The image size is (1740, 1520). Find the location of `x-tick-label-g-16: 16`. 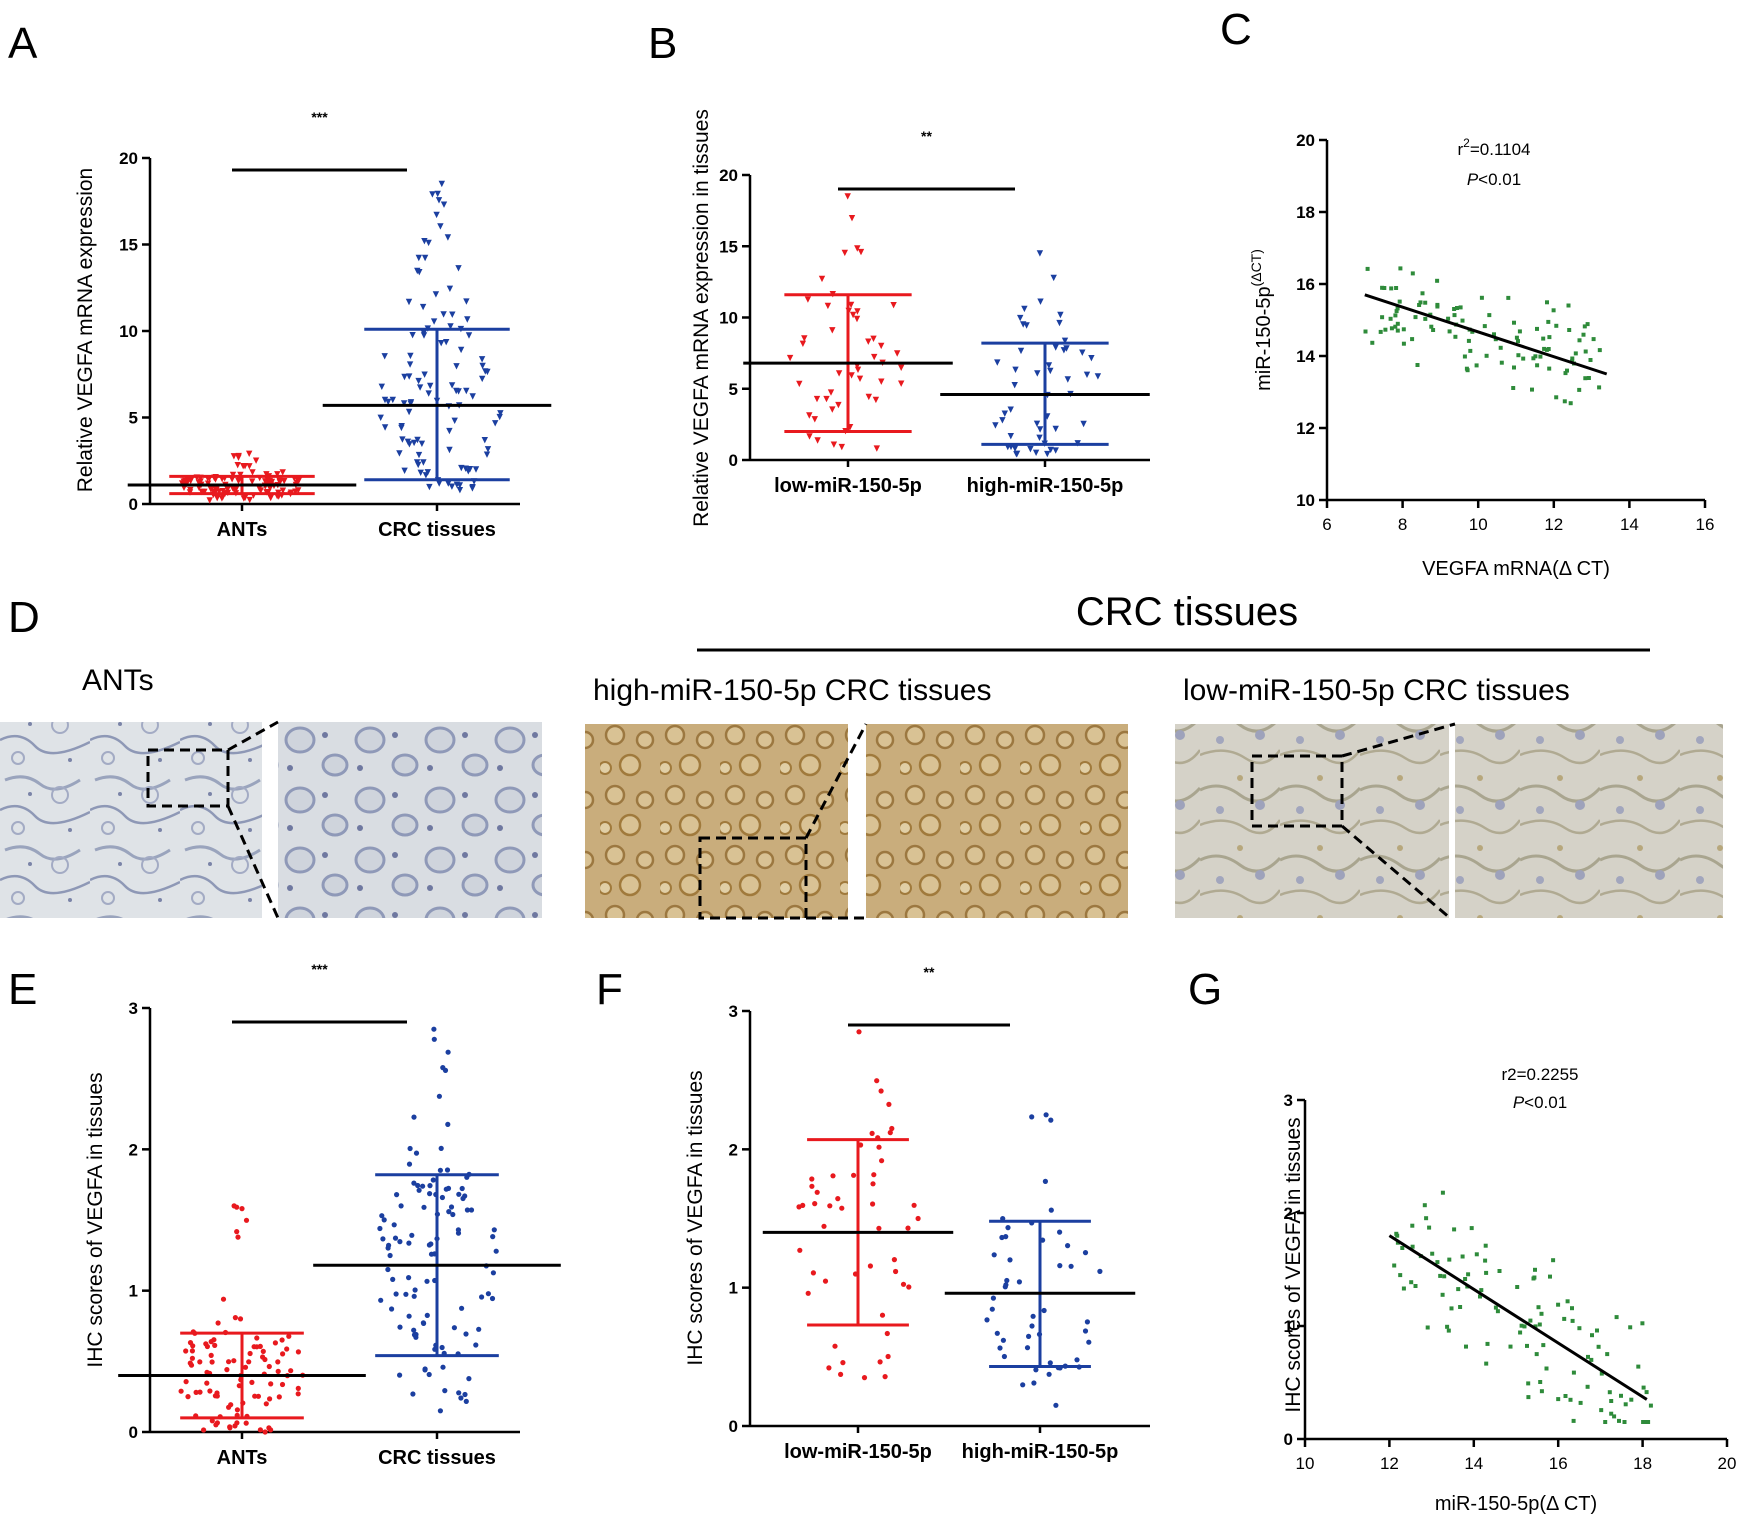

x-tick-label-g-16: 16 is located at coordinates (1558, 1463).